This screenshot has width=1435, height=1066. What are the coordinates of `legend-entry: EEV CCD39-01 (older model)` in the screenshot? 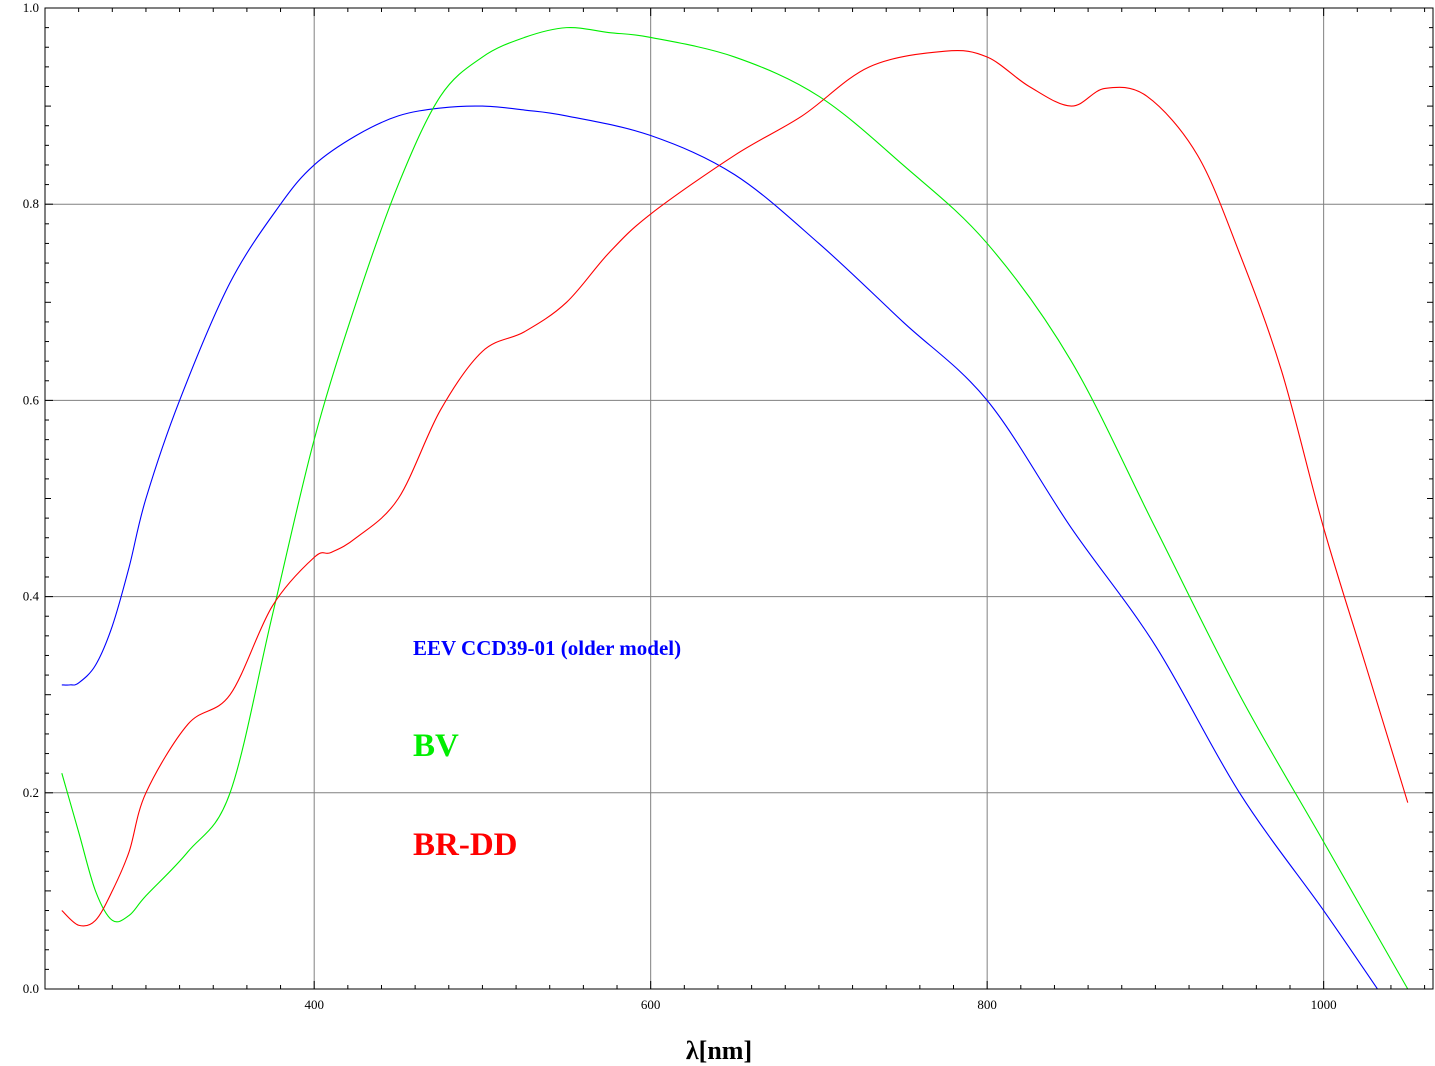 It's located at (547, 648).